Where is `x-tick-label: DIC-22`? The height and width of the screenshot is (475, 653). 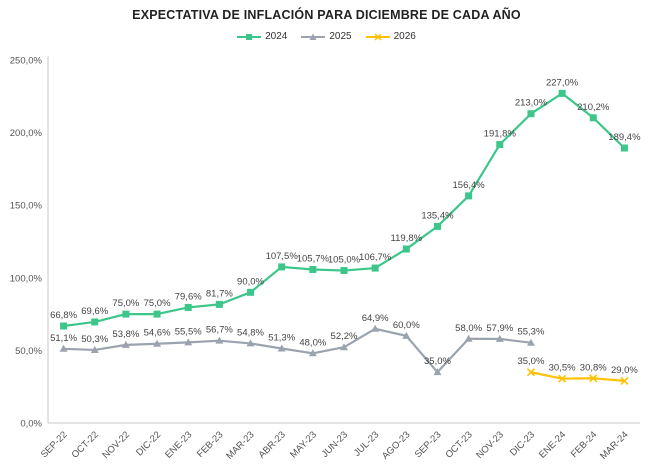
x-tick-label: DIC-22 is located at coordinates (148, 443).